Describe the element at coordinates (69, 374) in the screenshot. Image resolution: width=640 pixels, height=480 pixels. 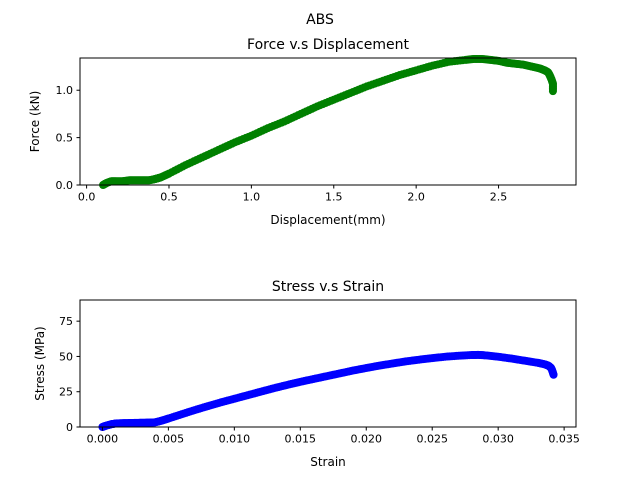
I see `stress-strain-y-ticks: 0 25 50 75` at that location.